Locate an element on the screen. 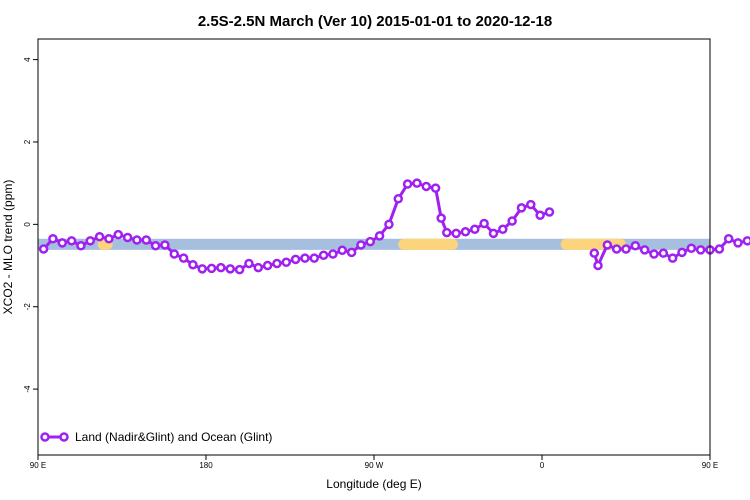  legend: Land (Nadir&Glint) and Ocean (Glint) is located at coordinates (156, 437).